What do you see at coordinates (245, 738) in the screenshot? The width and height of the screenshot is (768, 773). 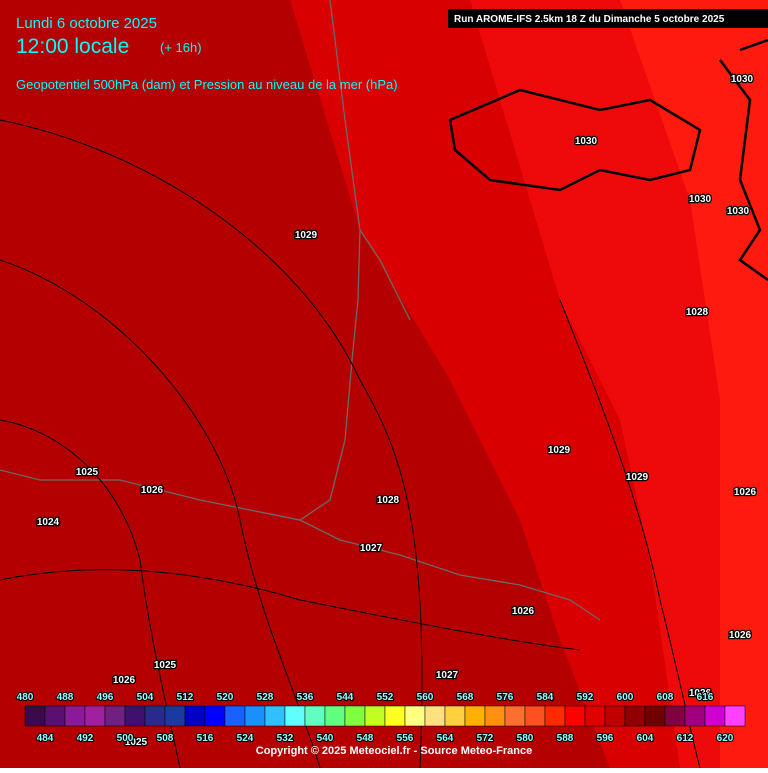 I see `legend-label: 524` at bounding box center [245, 738].